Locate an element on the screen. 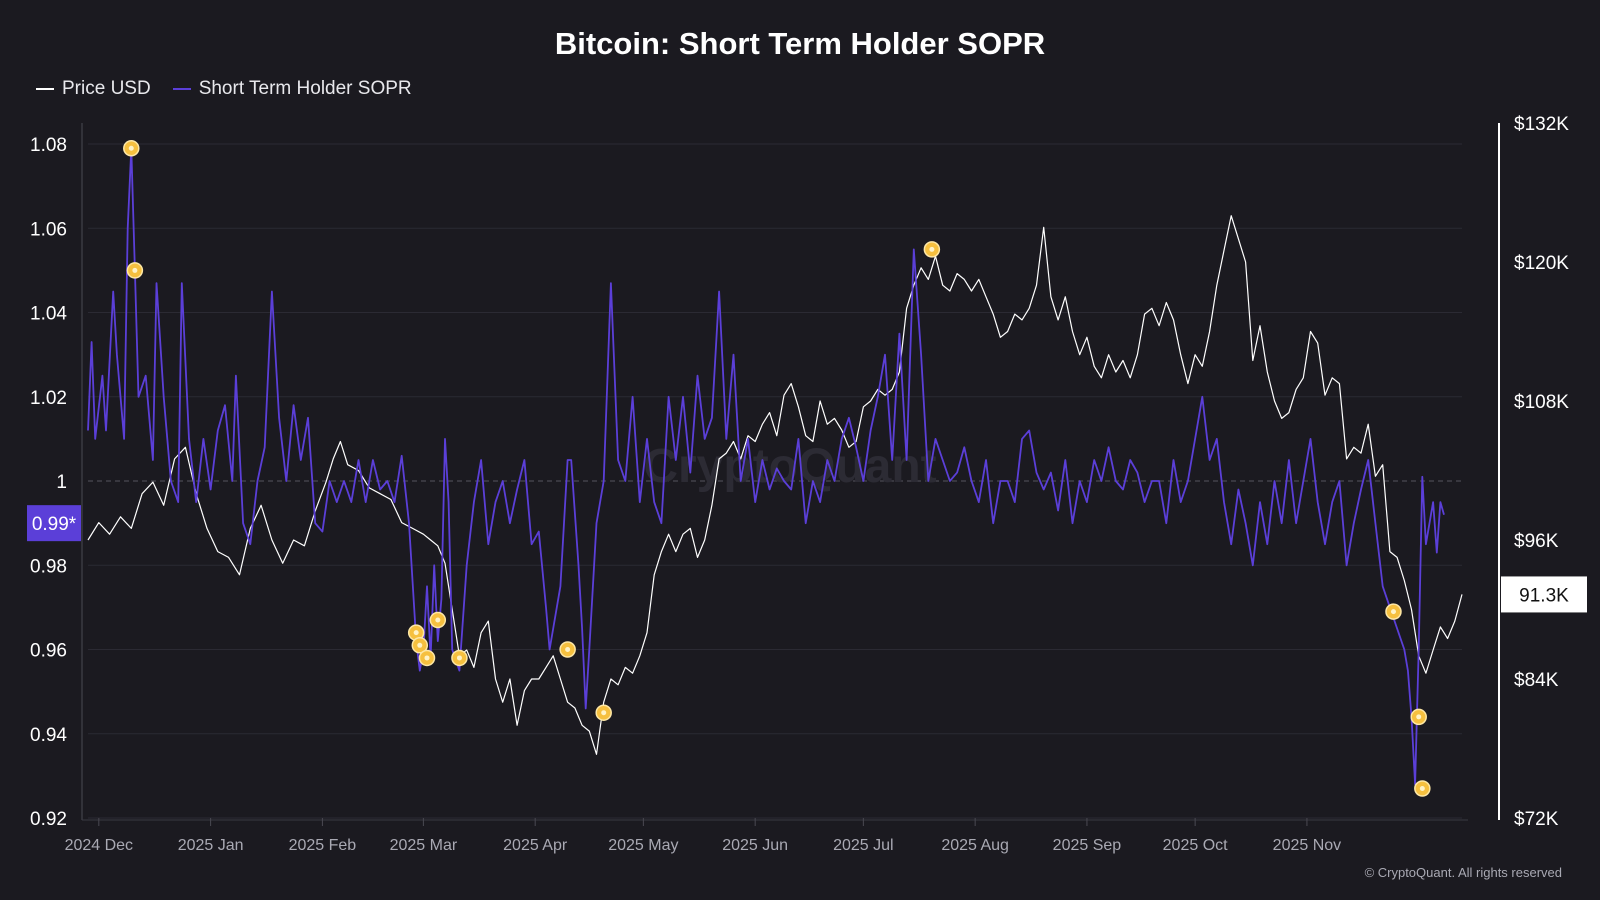 This screenshot has width=1600, height=900. left-tick-label-6: 1.04 is located at coordinates (48, 314).